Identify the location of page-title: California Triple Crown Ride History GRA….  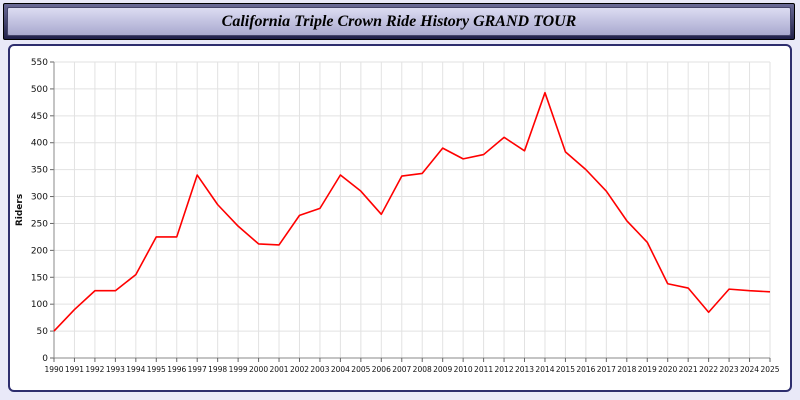
(399, 21).